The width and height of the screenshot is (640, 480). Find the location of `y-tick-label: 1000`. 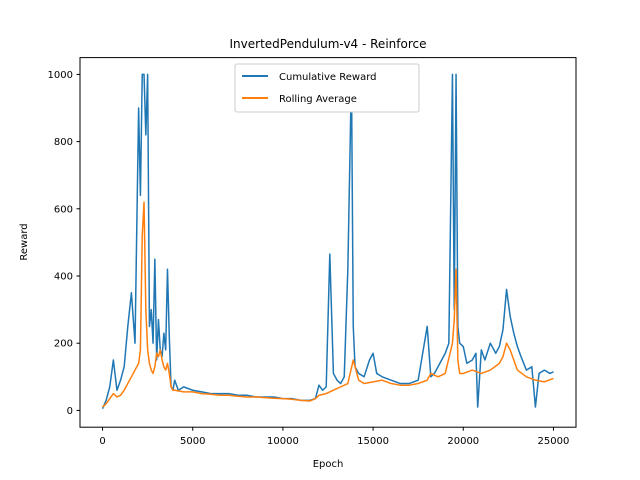

y-tick-label: 1000 is located at coordinates (60, 75).